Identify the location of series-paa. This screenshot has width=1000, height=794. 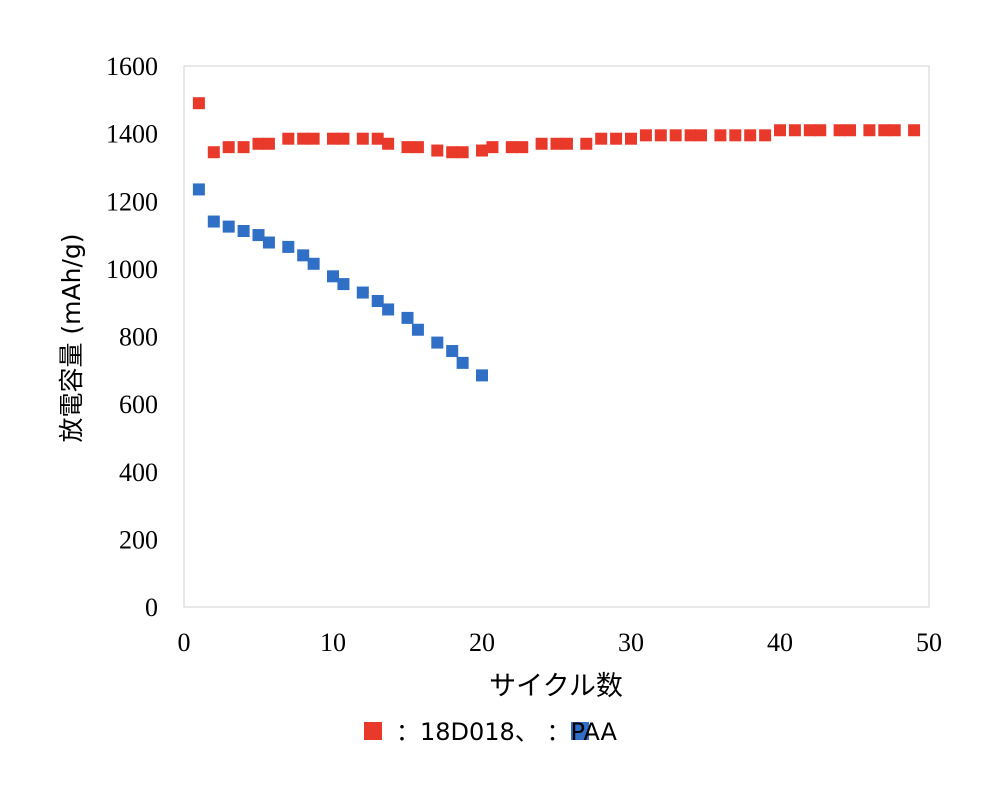
(340, 282).